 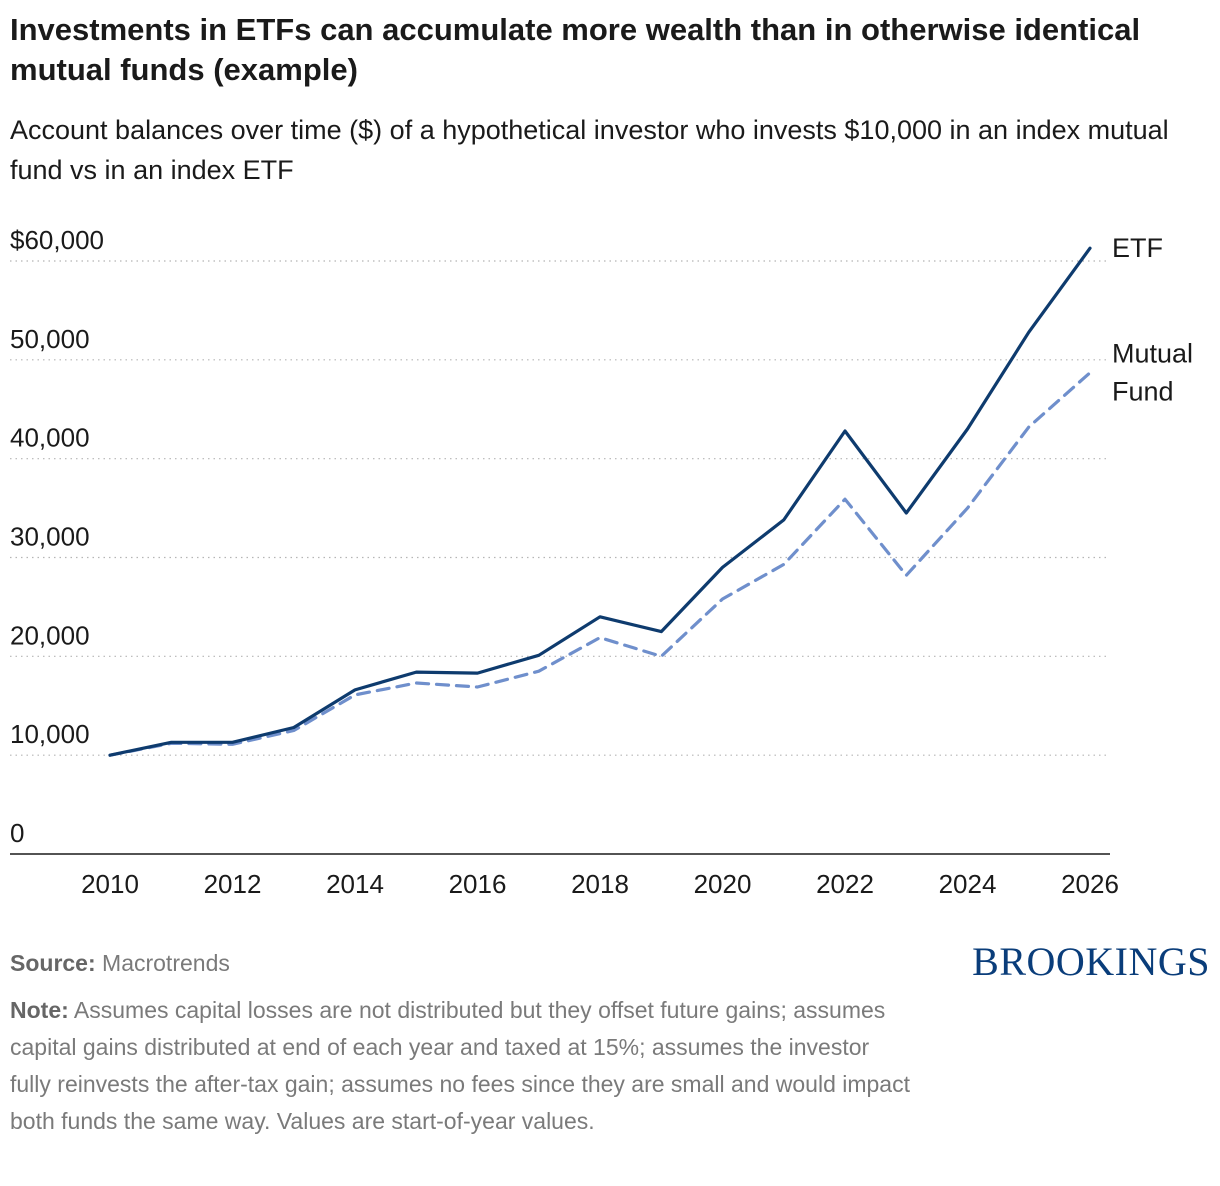 I want to click on series-label-line: Fund, so click(x=1143, y=392).